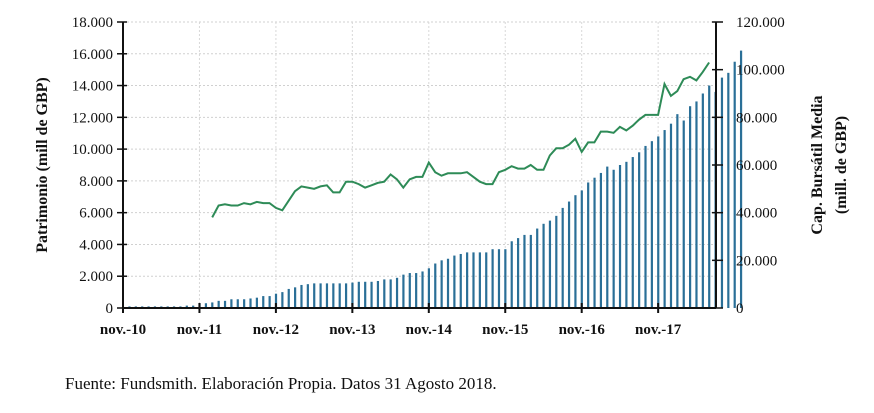 The height and width of the screenshot is (413, 874). What do you see at coordinates (740, 309) in the screenshot?
I see `right-tick-label: 0` at bounding box center [740, 309].